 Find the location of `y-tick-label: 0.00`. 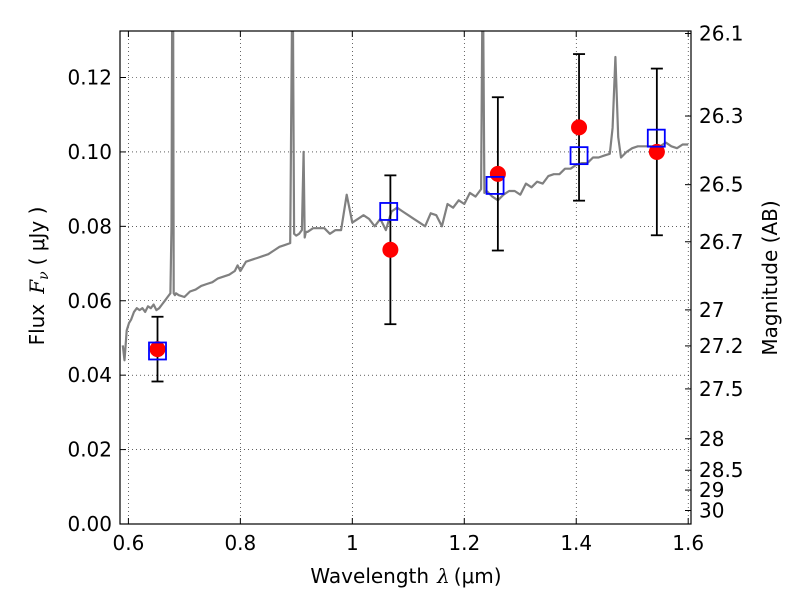

y-tick-label: 0.00 is located at coordinates (89, 524).